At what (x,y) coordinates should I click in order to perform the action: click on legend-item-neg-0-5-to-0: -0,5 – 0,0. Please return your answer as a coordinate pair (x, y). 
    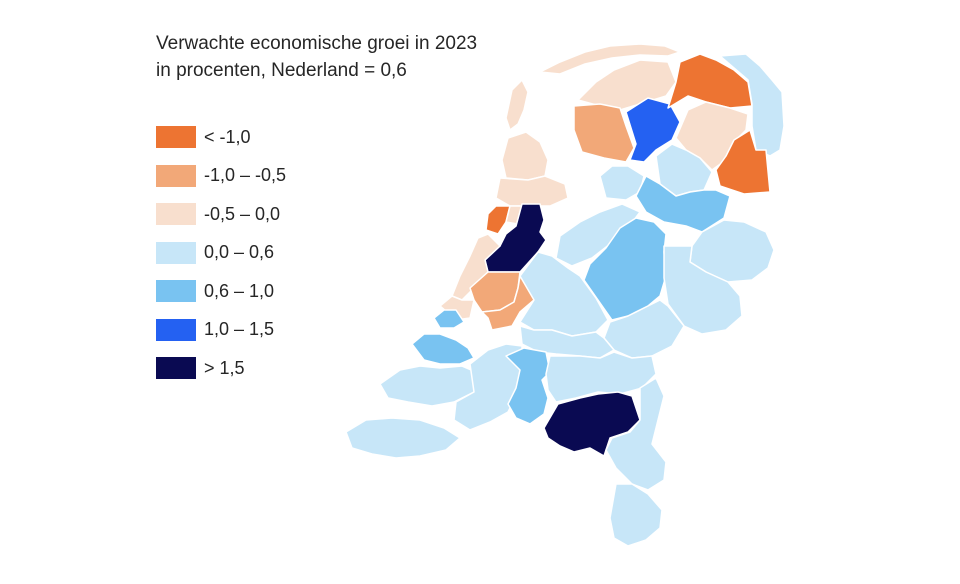
    Looking at the image, I should click on (221, 214).